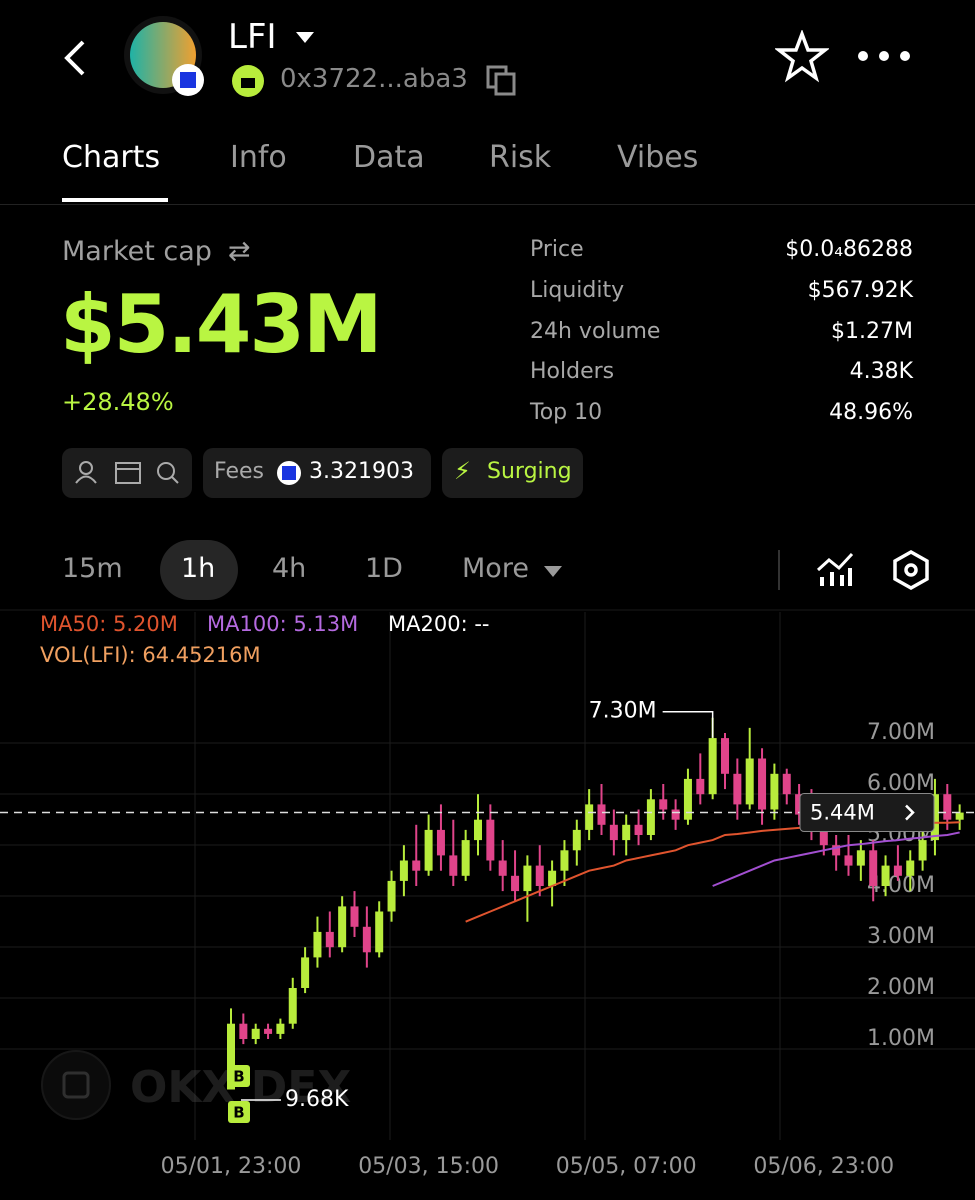  What do you see at coordinates (239, 251) in the screenshot?
I see `swap-icon: ⇄` at bounding box center [239, 251].